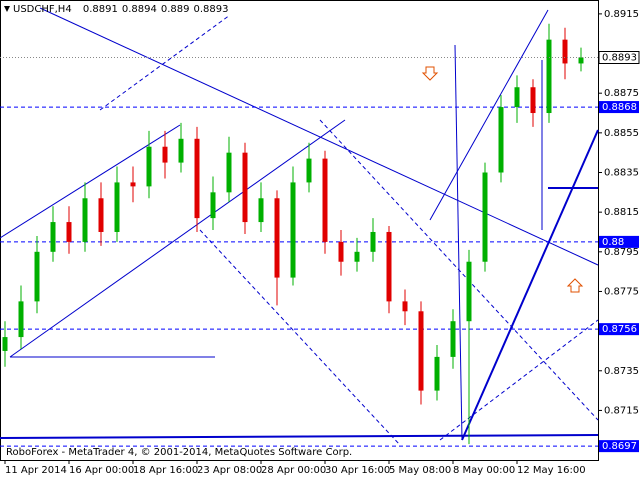  I want to click on level-label: 0.8756, so click(619, 329).